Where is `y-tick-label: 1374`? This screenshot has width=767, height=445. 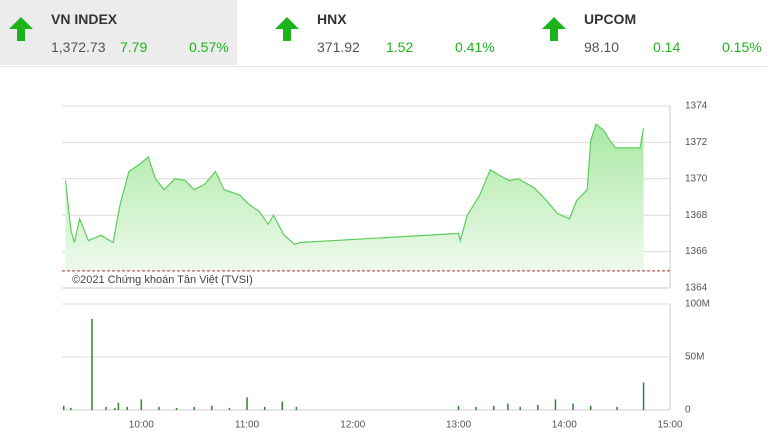
y-tick-label: 1374 is located at coordinates (696, 106).